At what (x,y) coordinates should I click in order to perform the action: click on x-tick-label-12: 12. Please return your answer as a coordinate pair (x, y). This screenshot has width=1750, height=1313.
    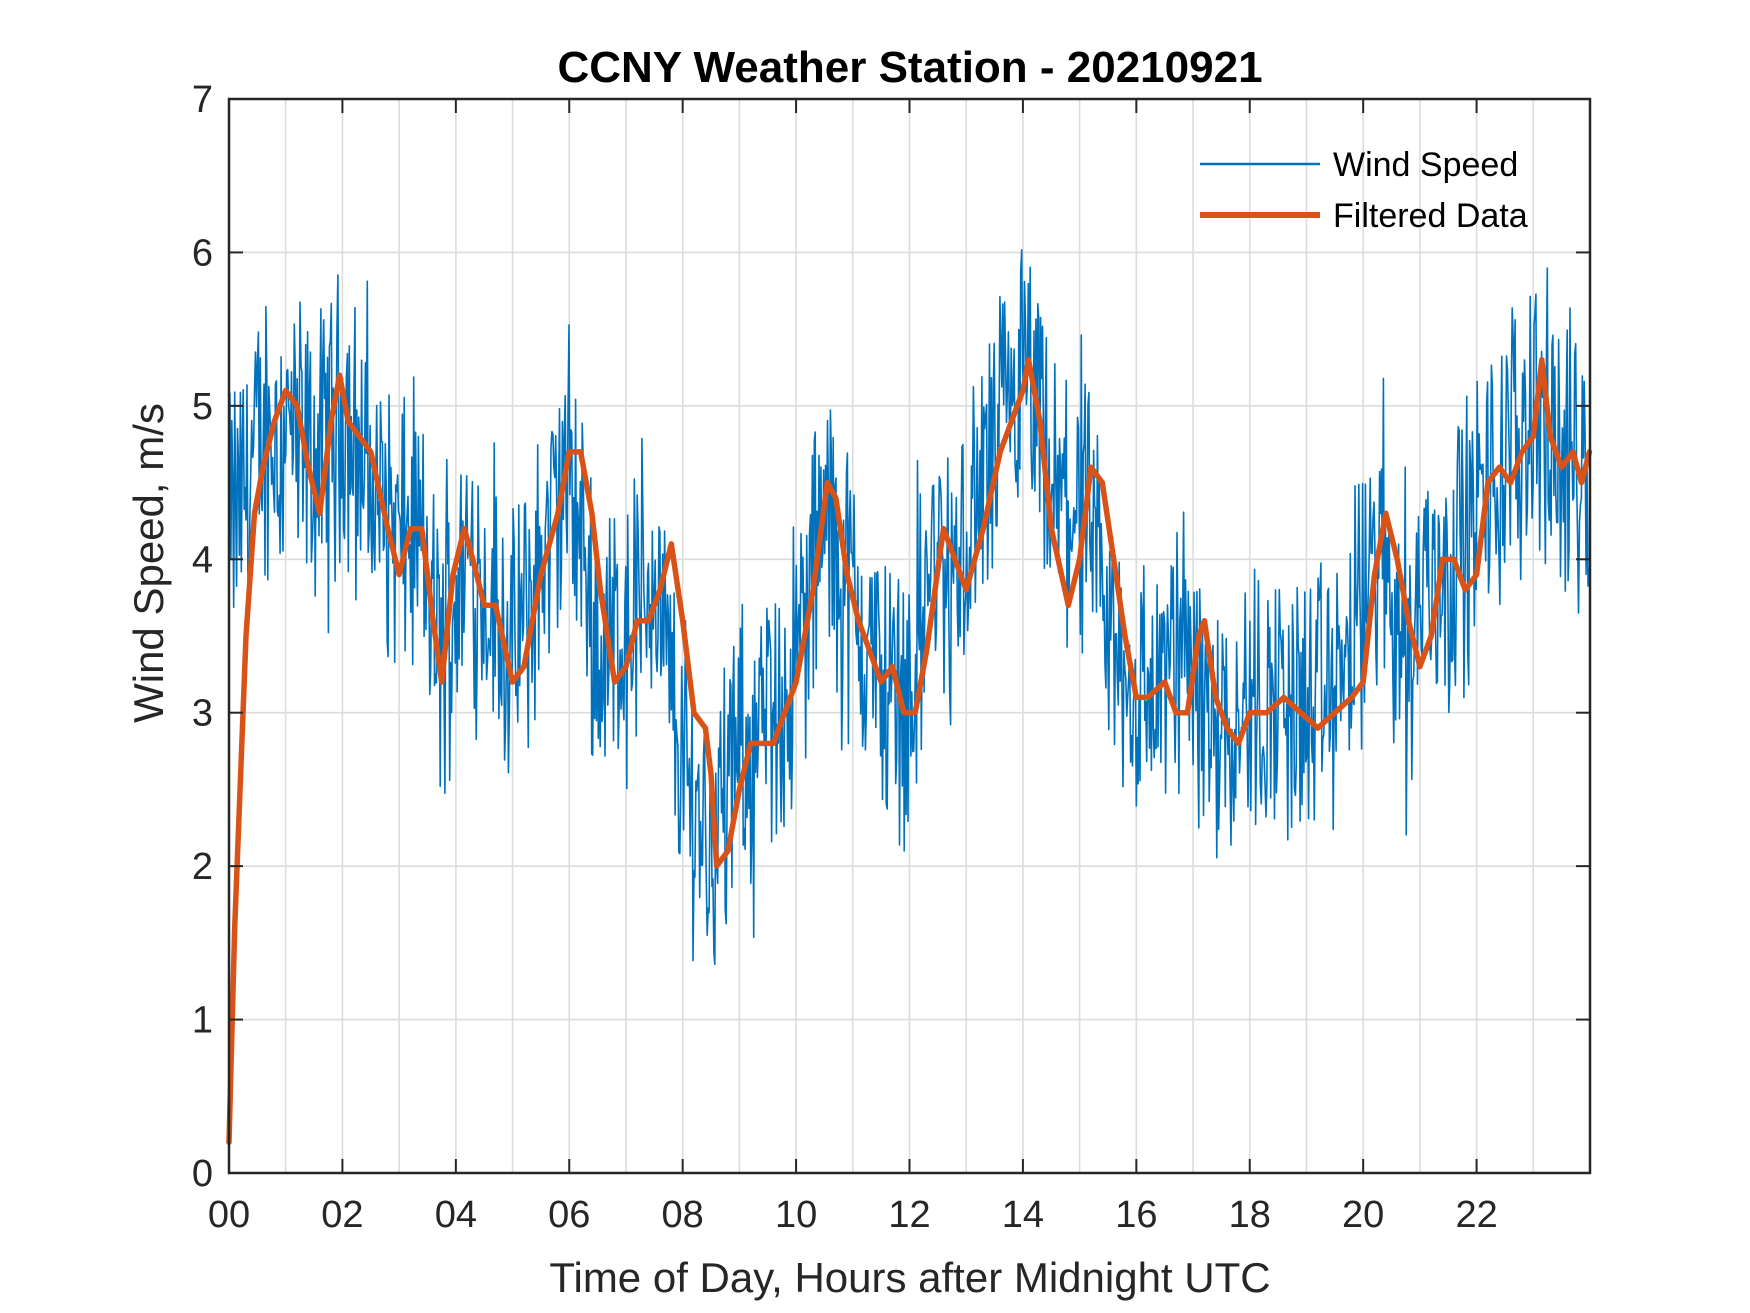
    Looking at the image, I should click on (909, 1215).